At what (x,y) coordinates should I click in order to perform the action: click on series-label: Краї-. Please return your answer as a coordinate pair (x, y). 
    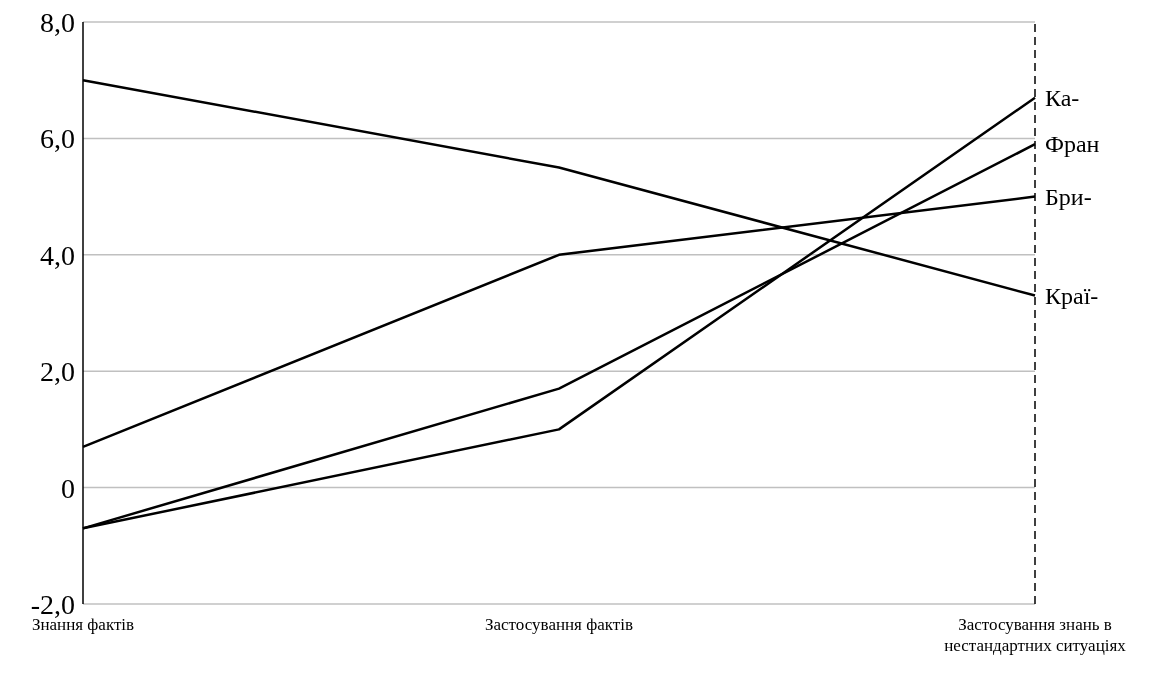
    Looking at the image, I should click on (1072, 295).